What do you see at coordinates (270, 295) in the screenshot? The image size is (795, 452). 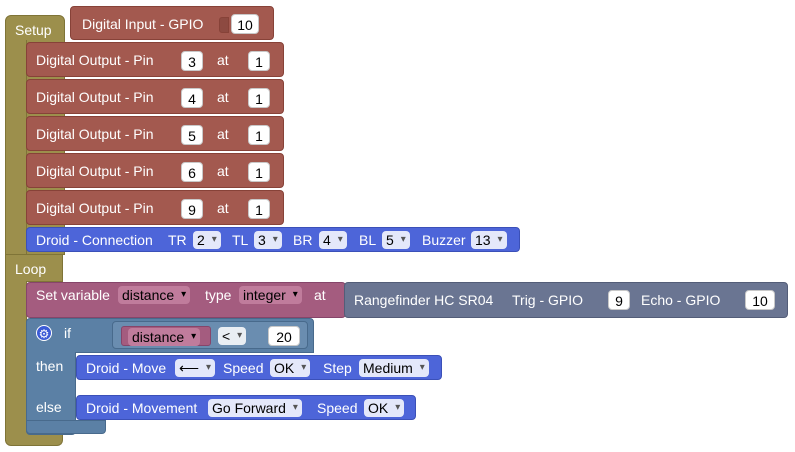 I see `type-dropdown: integer` at bounding box center [270, 295].